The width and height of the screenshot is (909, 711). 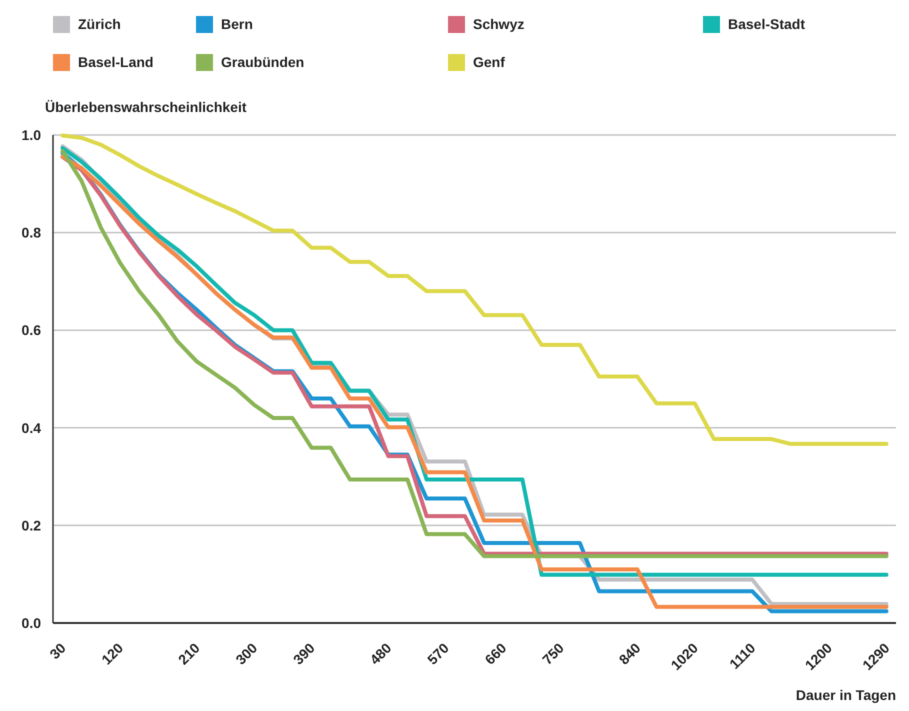 I want to click on x-tick-label: 840, so click(x=630, y=654).